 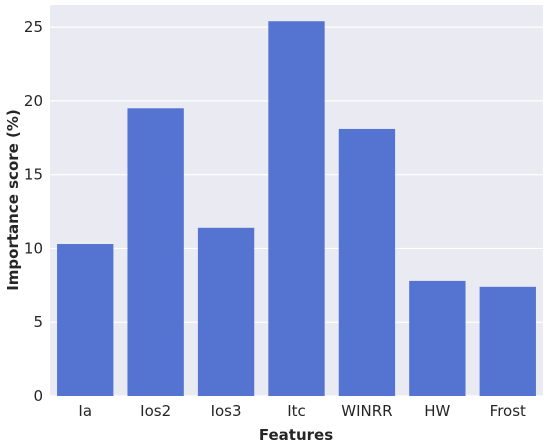 What do you see at coordinates (13, 200) in the screenshot?
I see `y-axis-label: Importance score (%)` at bounding box center [13, 200].